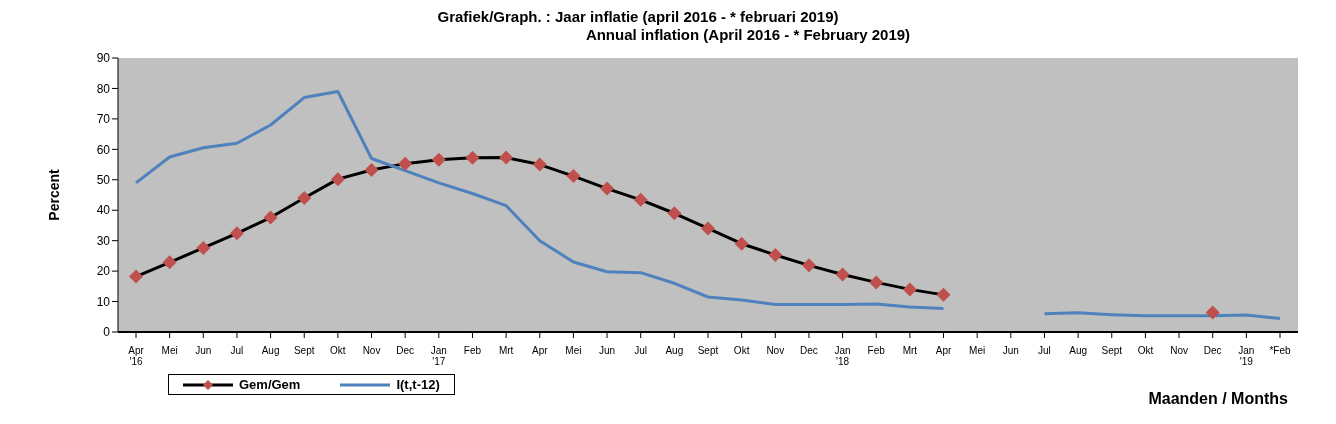 This screenshot has width=1336, height=424. I want to click on y-tick-label: 60, so click(103, 149).